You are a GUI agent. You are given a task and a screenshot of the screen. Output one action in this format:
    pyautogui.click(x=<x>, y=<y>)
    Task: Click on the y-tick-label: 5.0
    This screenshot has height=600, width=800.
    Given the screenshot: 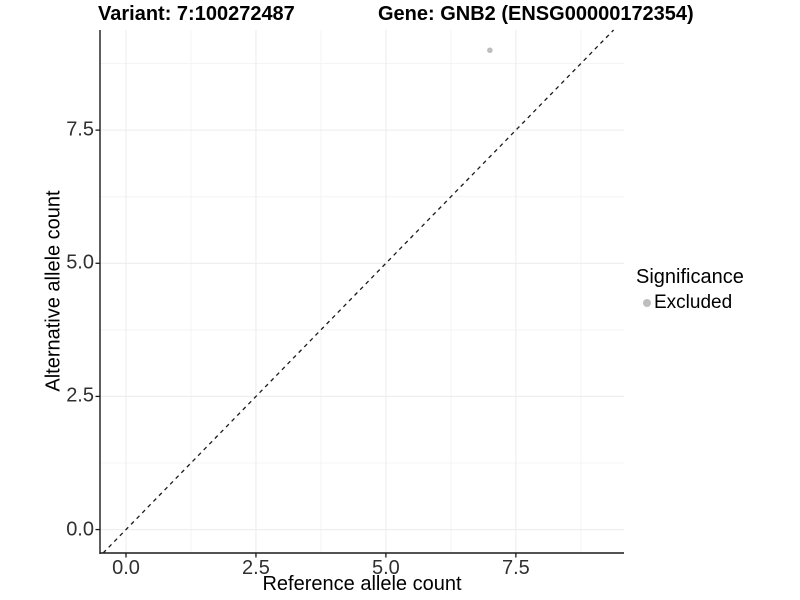 What is the action you would take?
    pyautogui.click(x=80, y=262)
    